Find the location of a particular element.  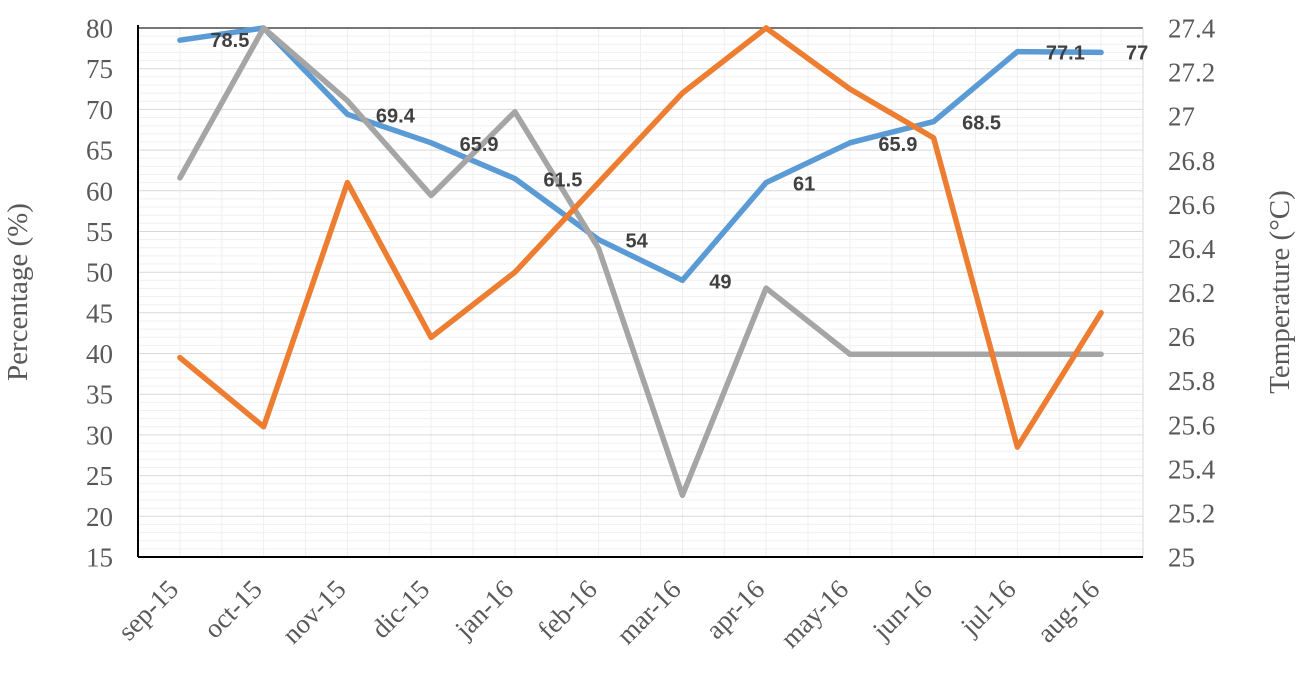

right-axis-tick: 26.8 is located at coordinates (1191, 161).